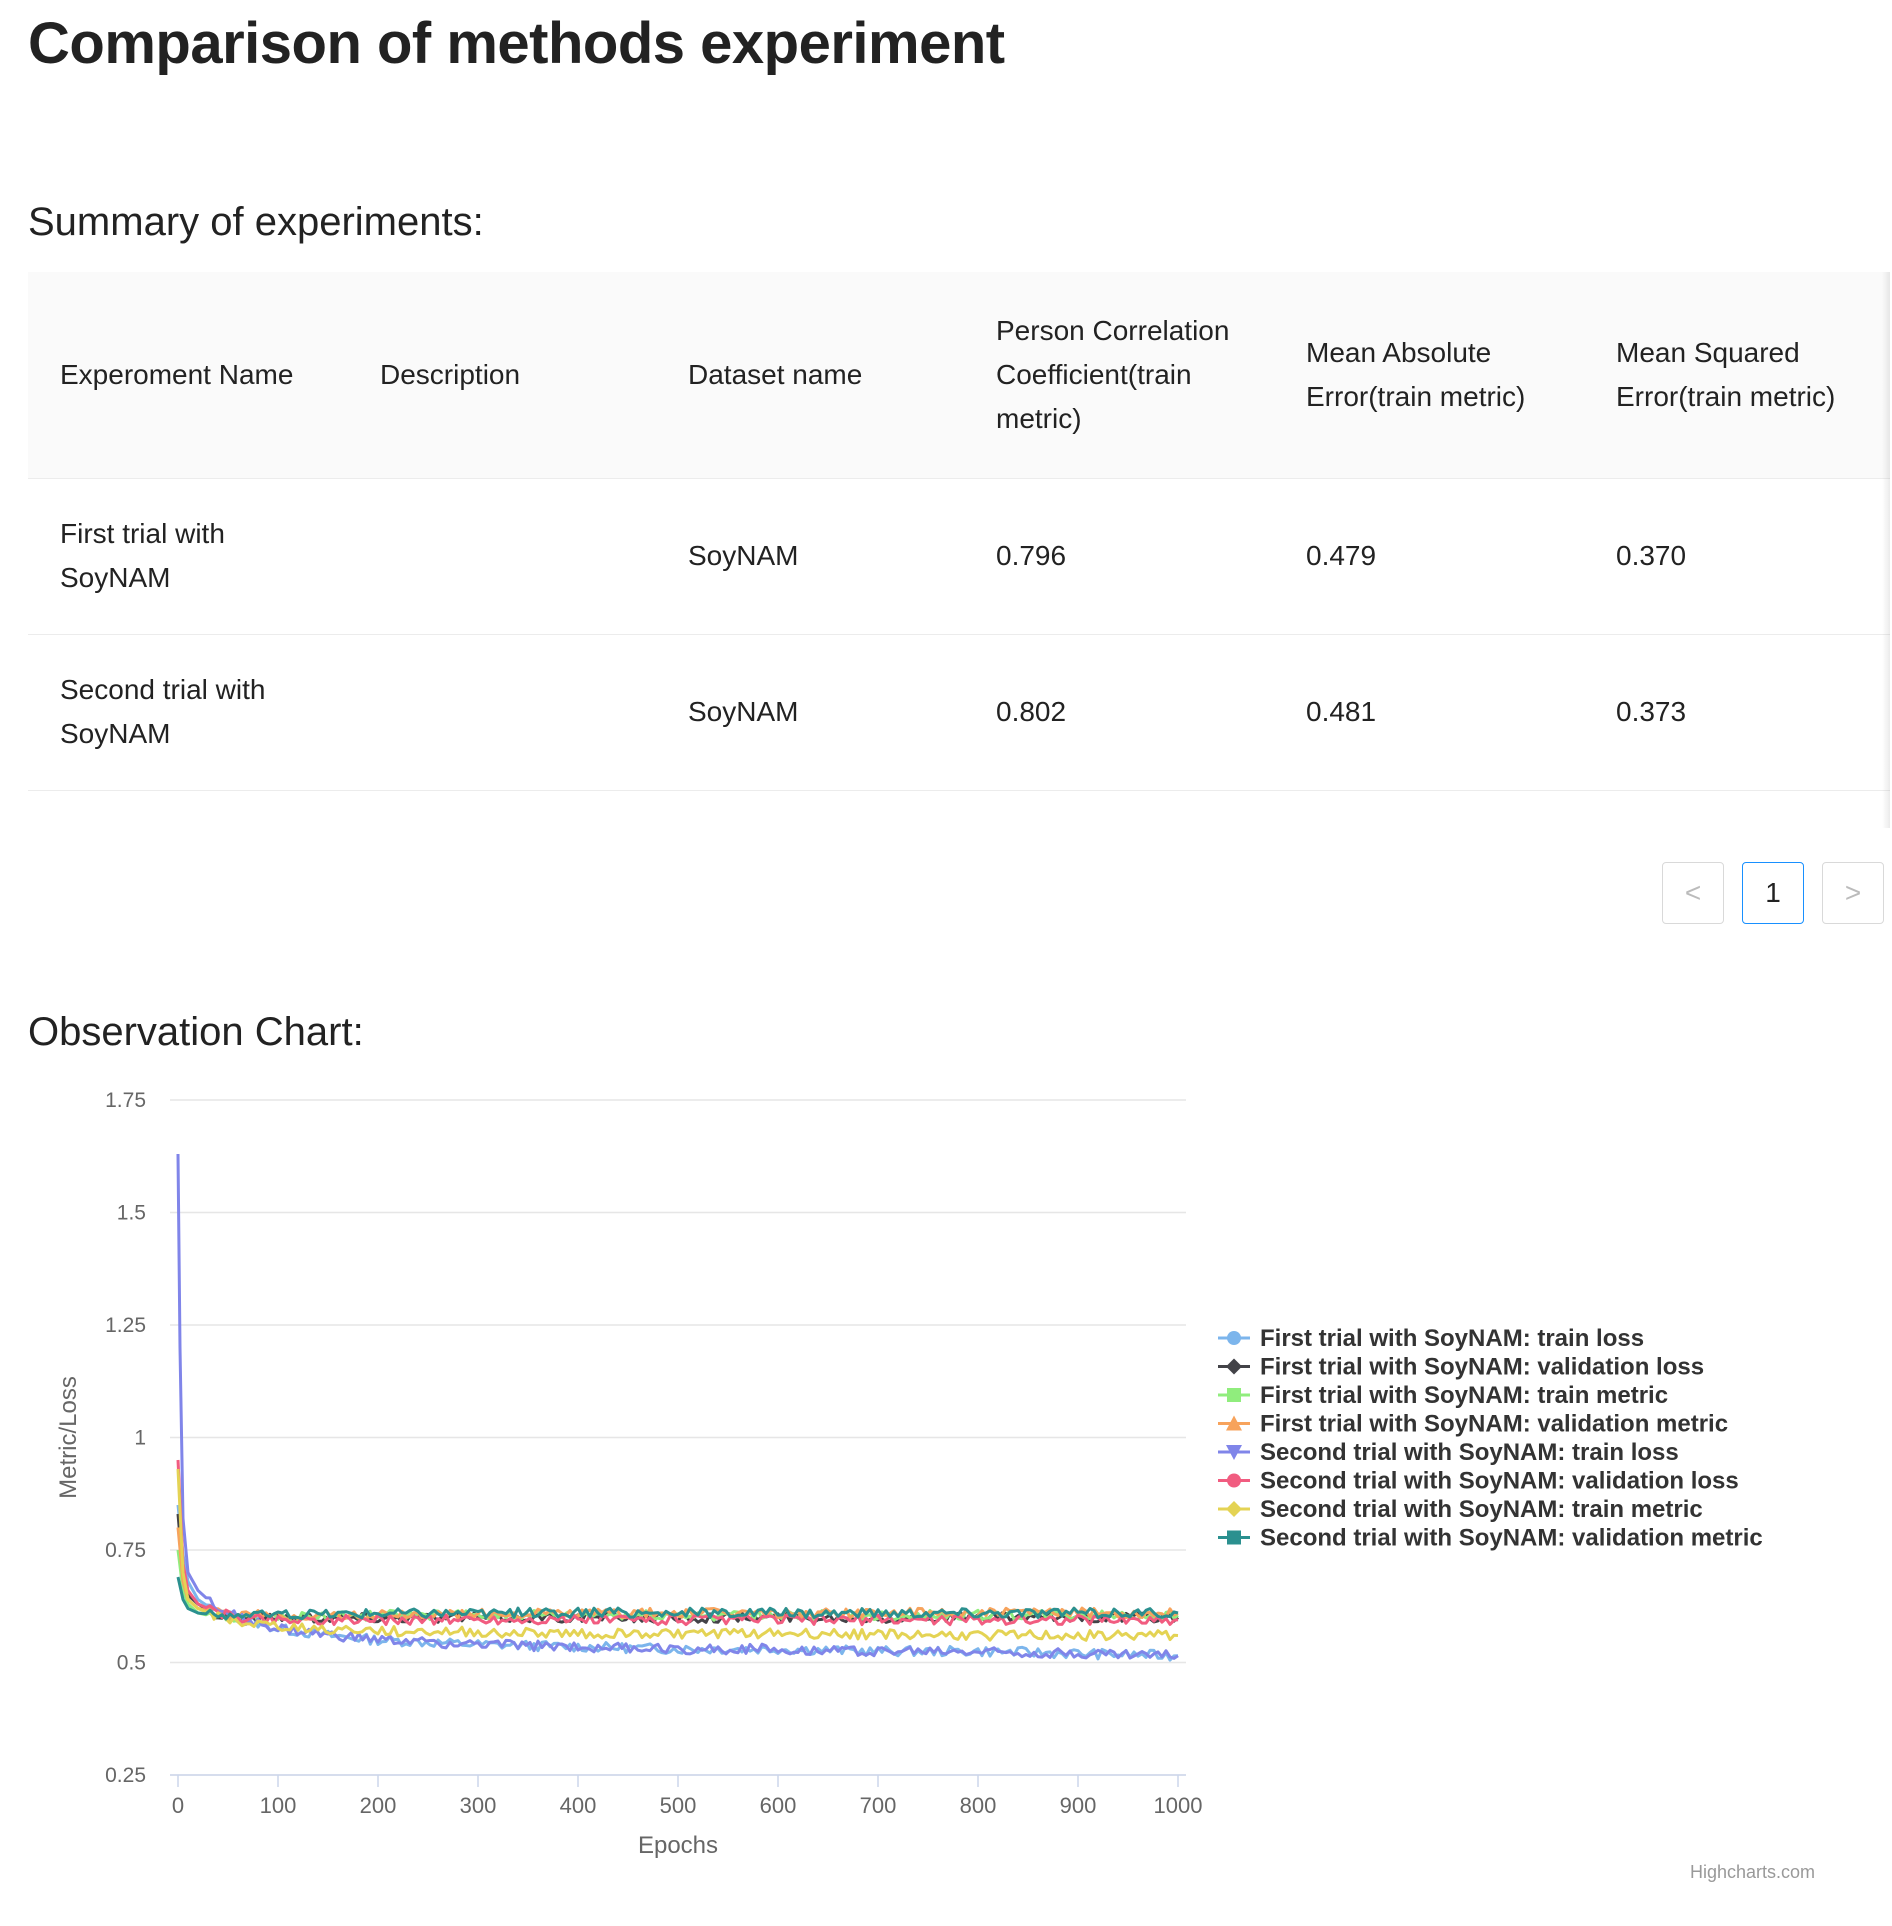 The height and width of the screenshot is (1926, 1892). What do you see at coordinates (188, 712) in the screenshot?
I see `cell-experiment-name: Second trial with SoyNAM` at bounding box center [188, 712].